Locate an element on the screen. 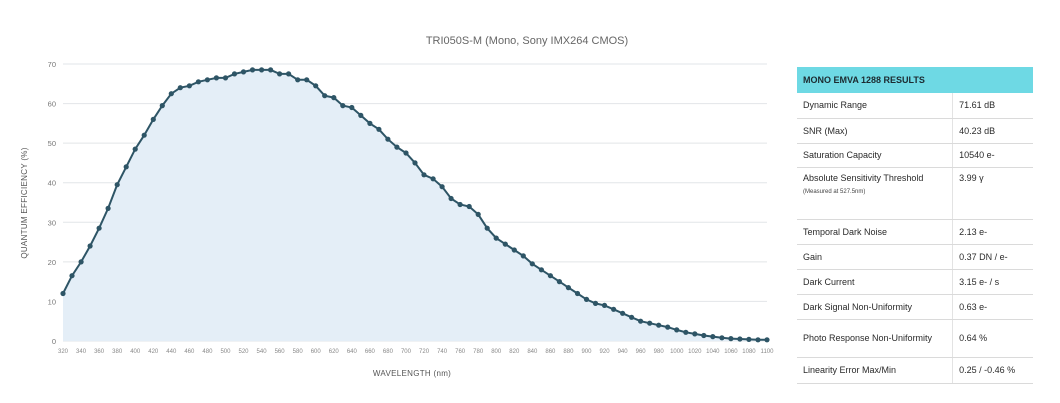 The image size is (1060, 403). param-value: 0.37 DN / e- is located at coordinates (992, 257).